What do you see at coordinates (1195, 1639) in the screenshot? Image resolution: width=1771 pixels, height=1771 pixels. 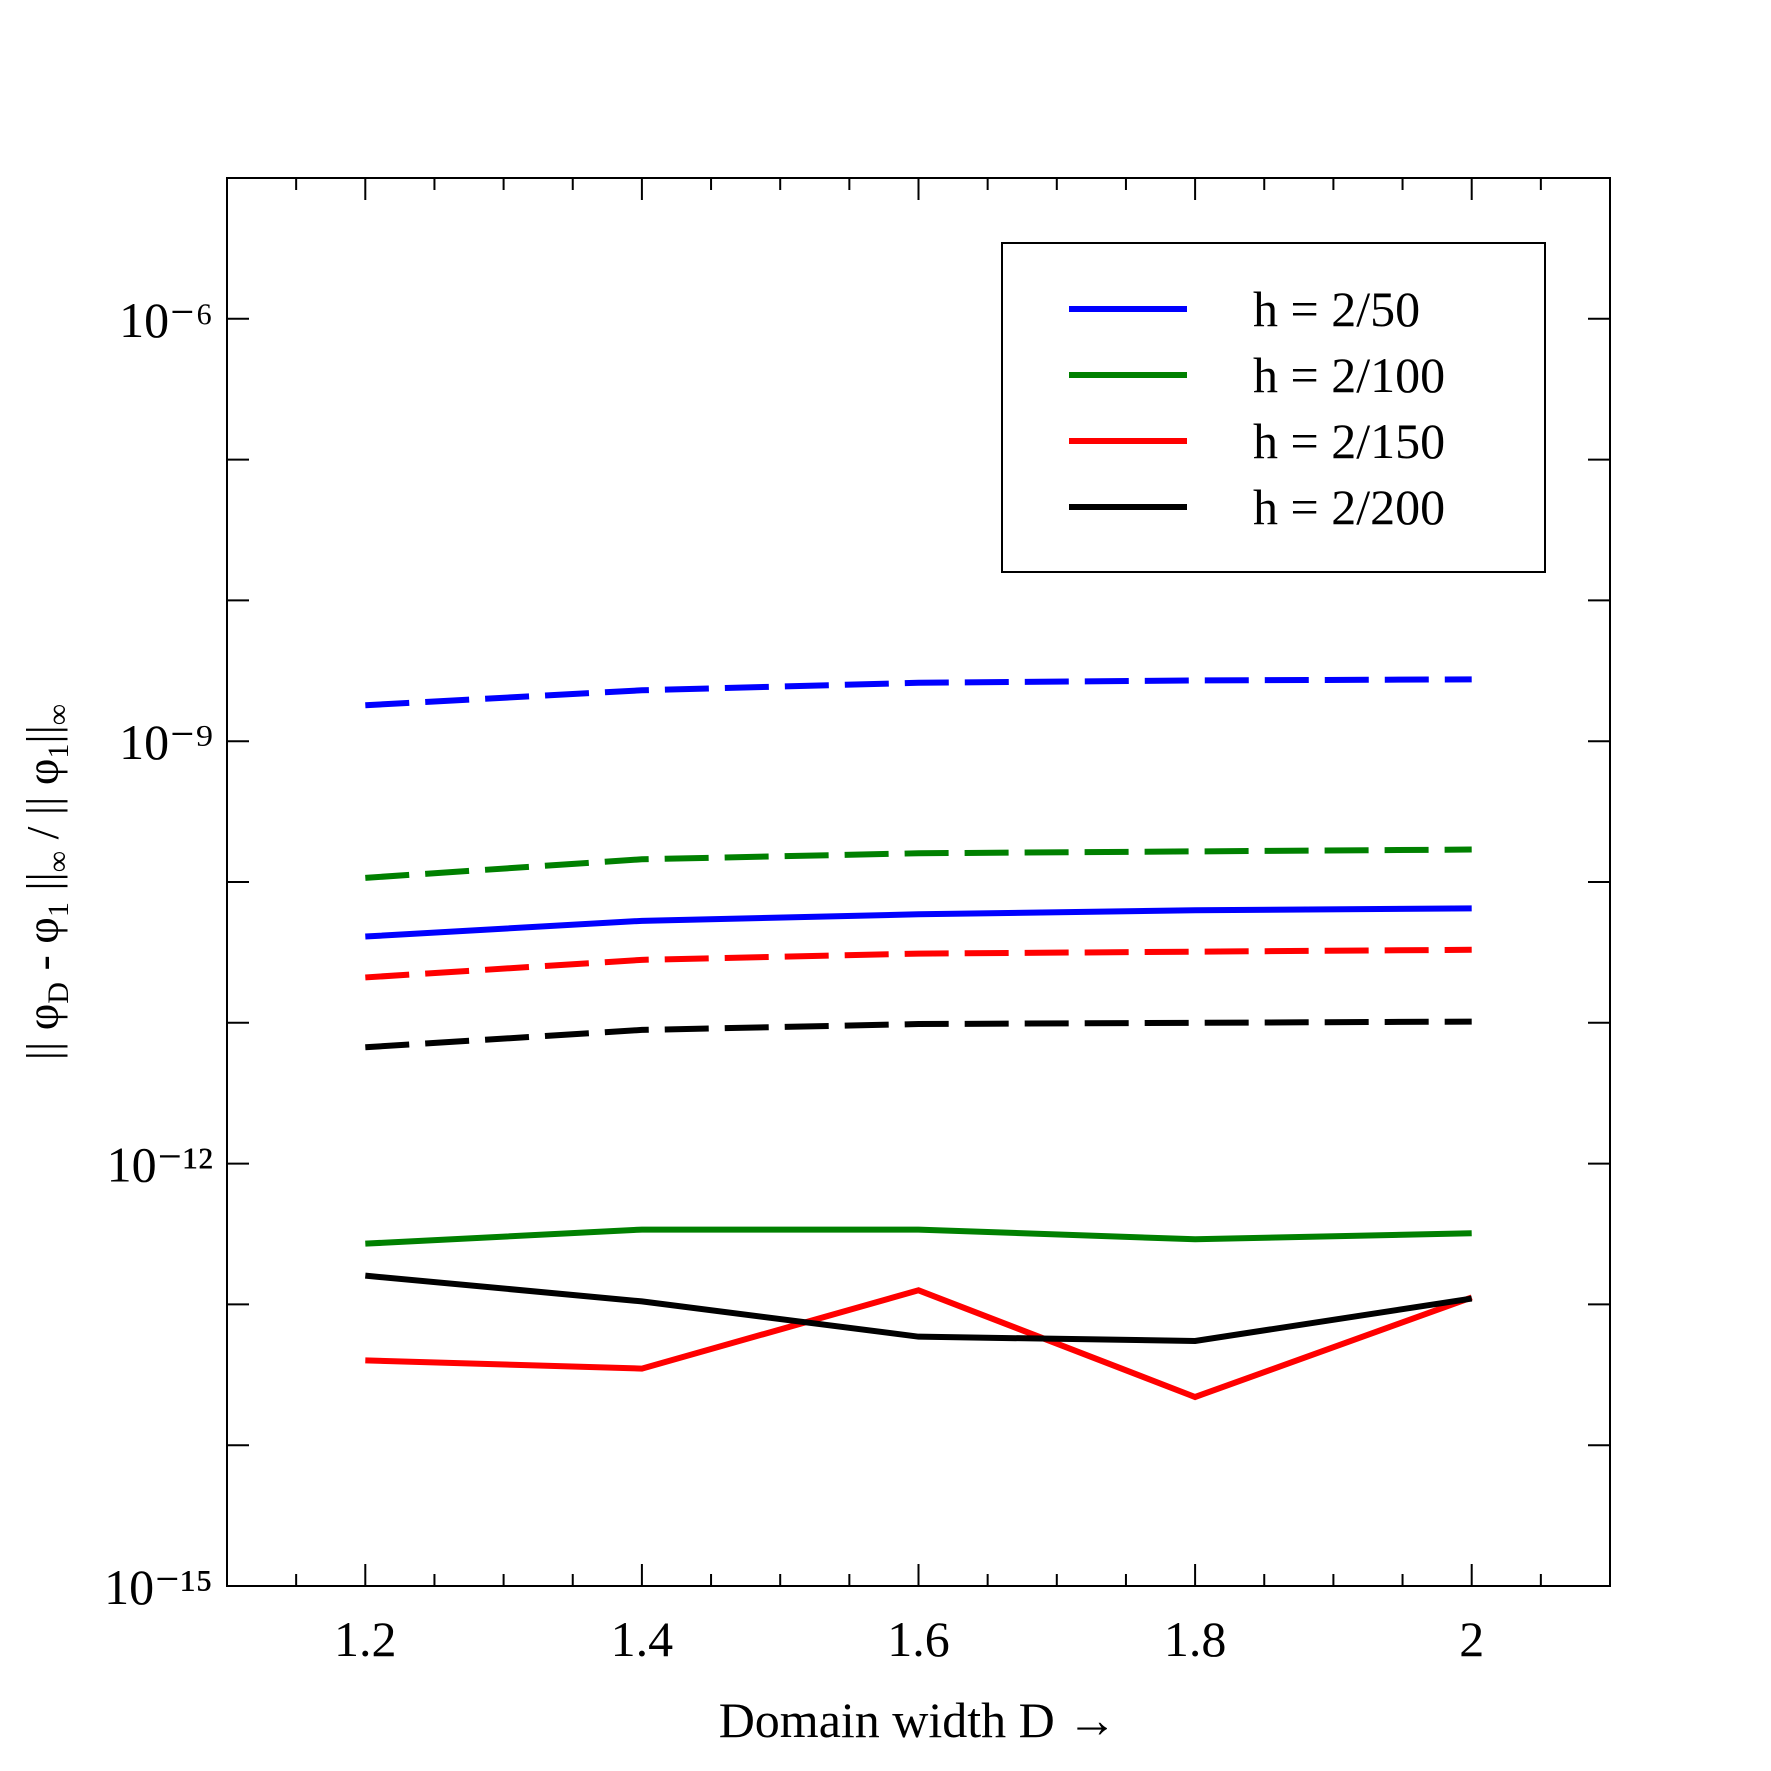 I see `x-tick-label: 1.8` at bounding box center [1195, 1639].